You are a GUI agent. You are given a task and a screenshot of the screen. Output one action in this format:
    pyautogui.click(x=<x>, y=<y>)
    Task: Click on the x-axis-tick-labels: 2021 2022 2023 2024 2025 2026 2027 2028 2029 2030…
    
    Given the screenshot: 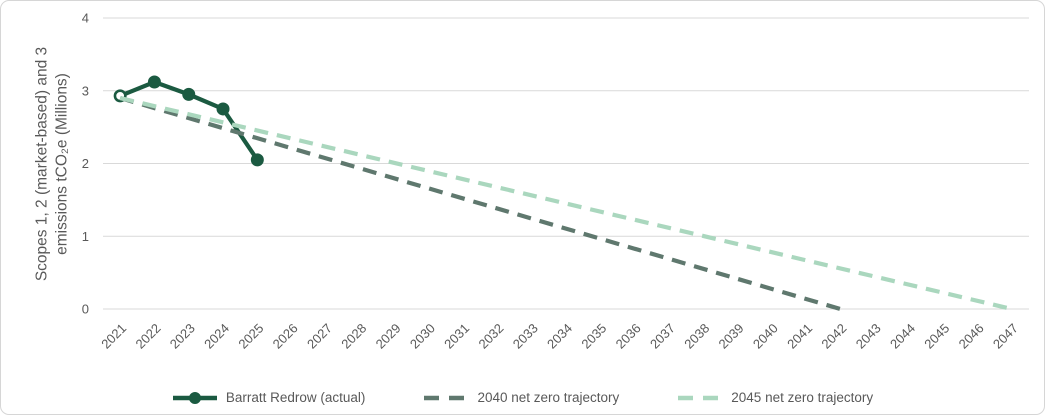 What is the action you would take?
    pyautogui.click(x=559, y=336)
    